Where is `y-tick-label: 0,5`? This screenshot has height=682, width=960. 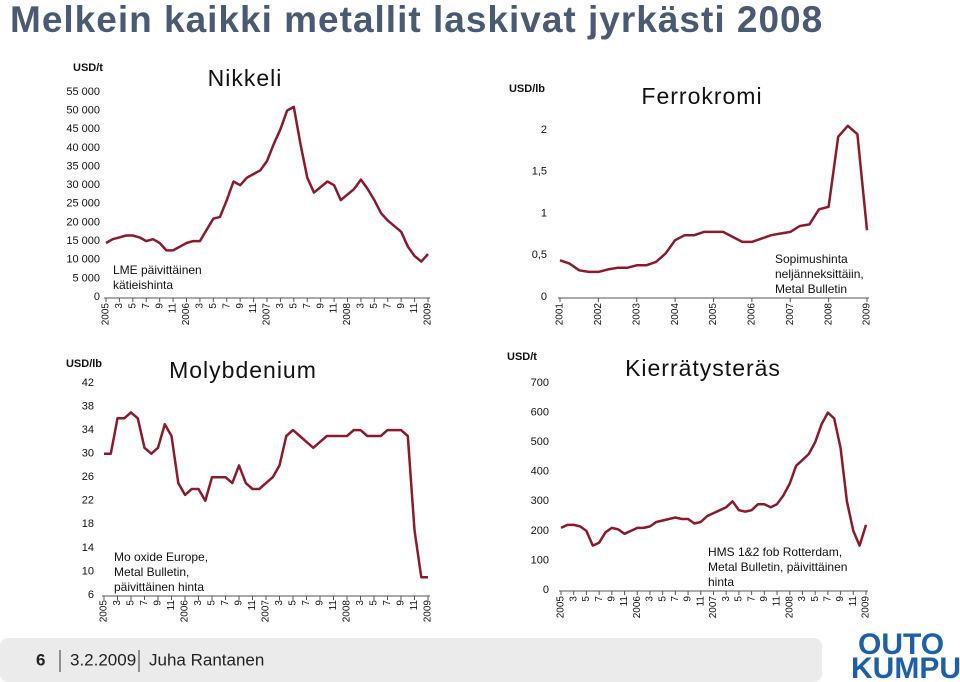 y-tick-label: 0,5 is located at coordinates (539, 255).